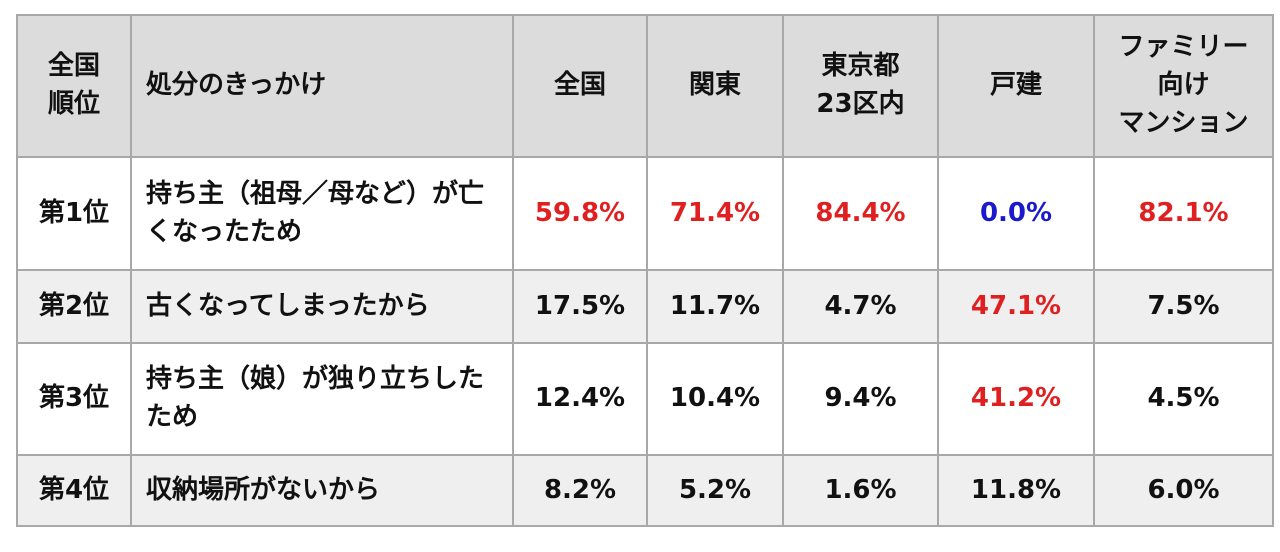  Describe the element at coordinates (1183, 213) in the screenshot. I see `value-cell: 82.1%` at that location.